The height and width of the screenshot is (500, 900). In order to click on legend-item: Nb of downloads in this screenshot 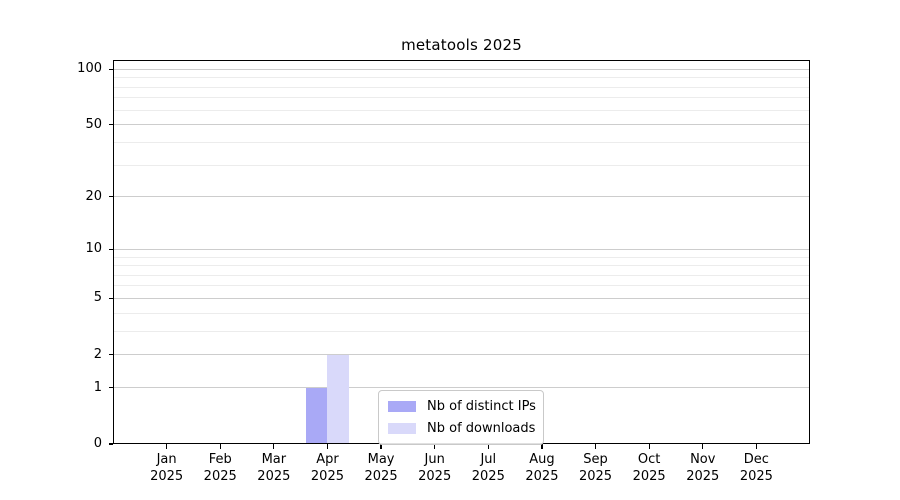, I will do `click(462, 428)`.